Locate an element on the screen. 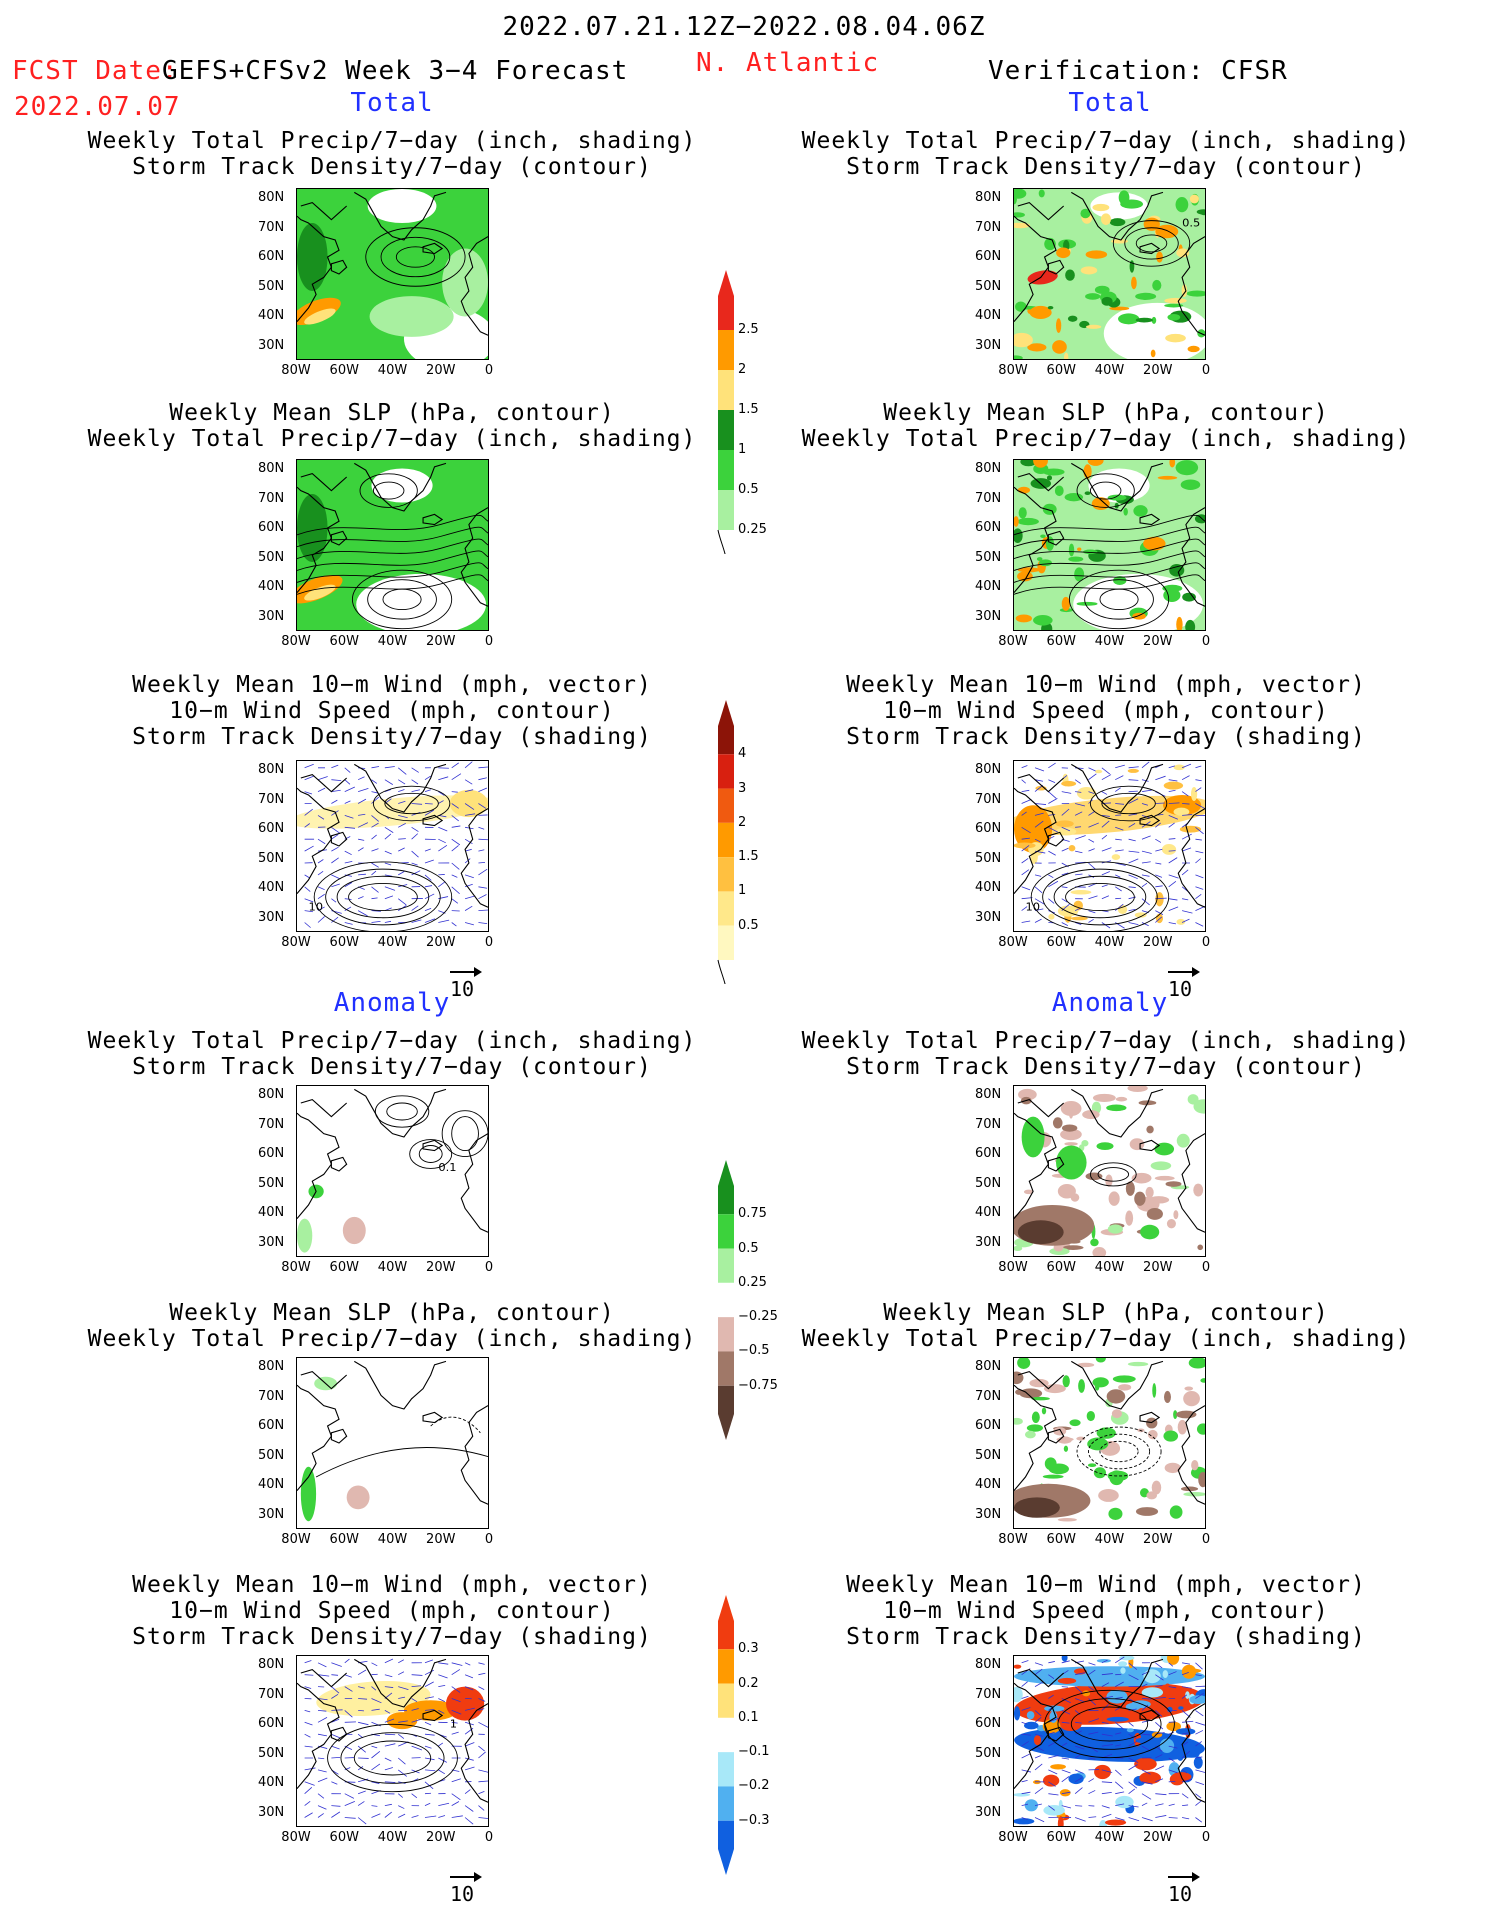  colorbar-label: 4 is located at coordinates (742, 754).